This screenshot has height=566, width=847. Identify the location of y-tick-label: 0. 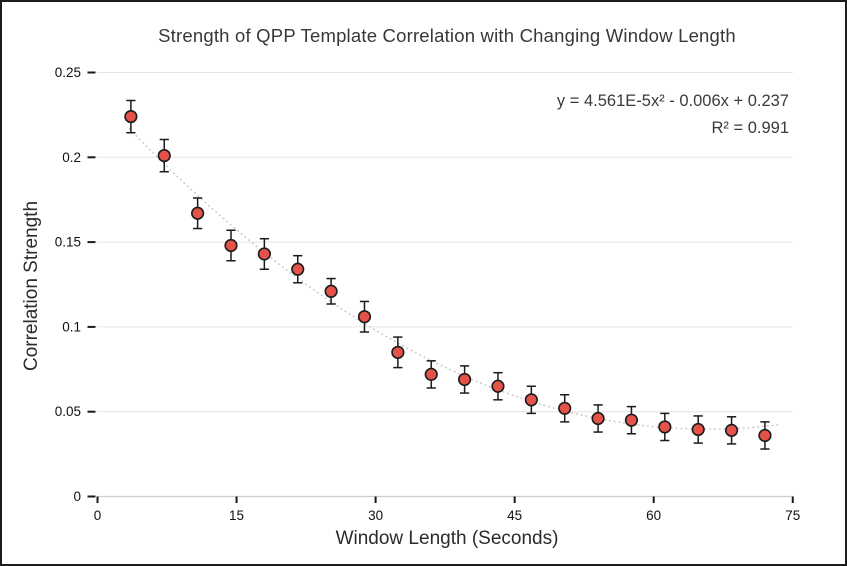
(77, 496).